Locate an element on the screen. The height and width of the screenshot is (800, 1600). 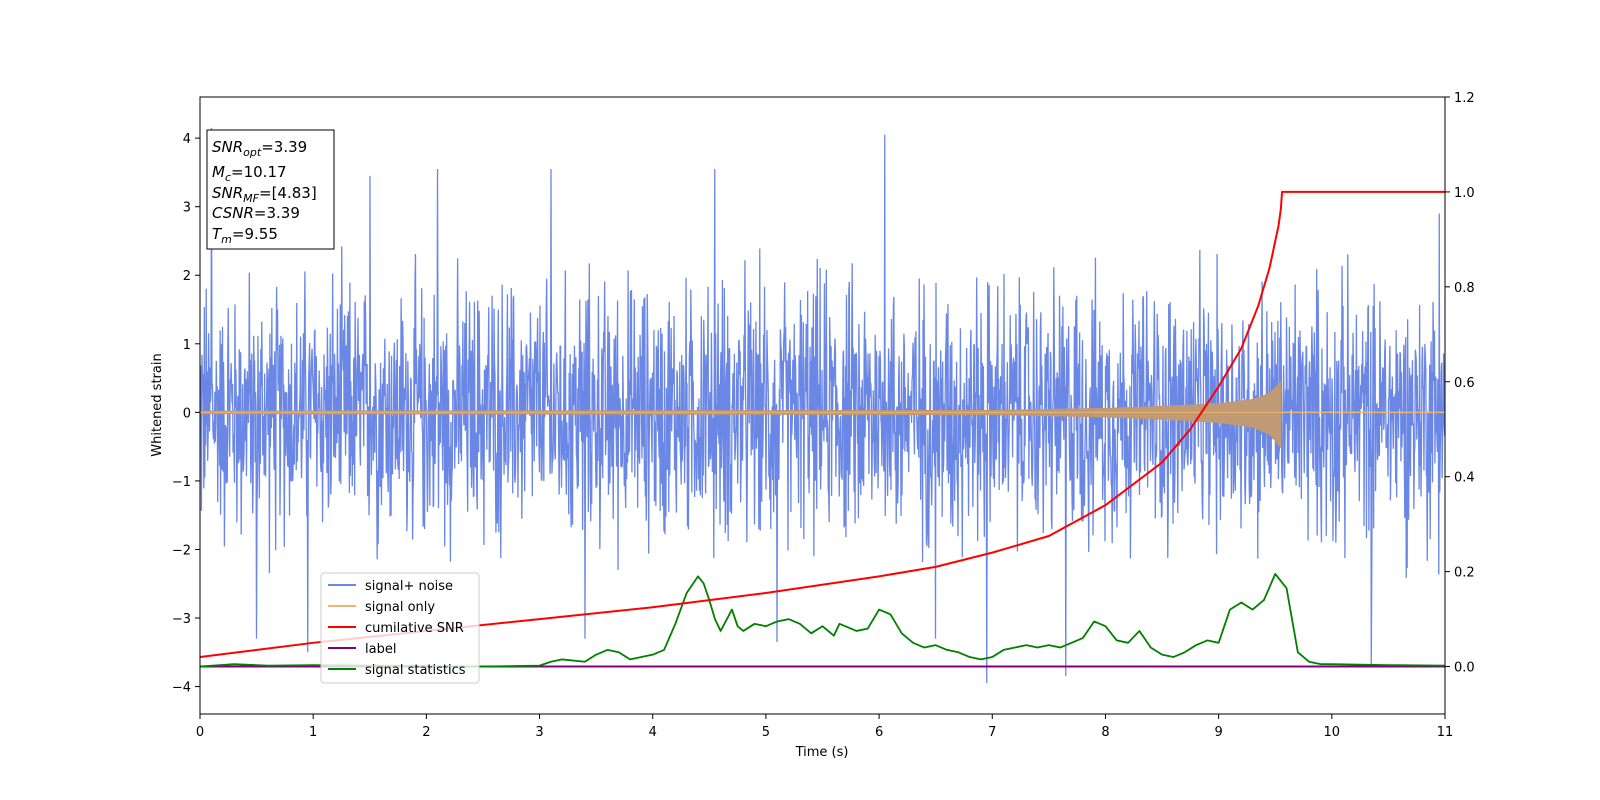
annotation-line-snr-opt: SNRopt=3.39 is located at coordinates (259, 148).